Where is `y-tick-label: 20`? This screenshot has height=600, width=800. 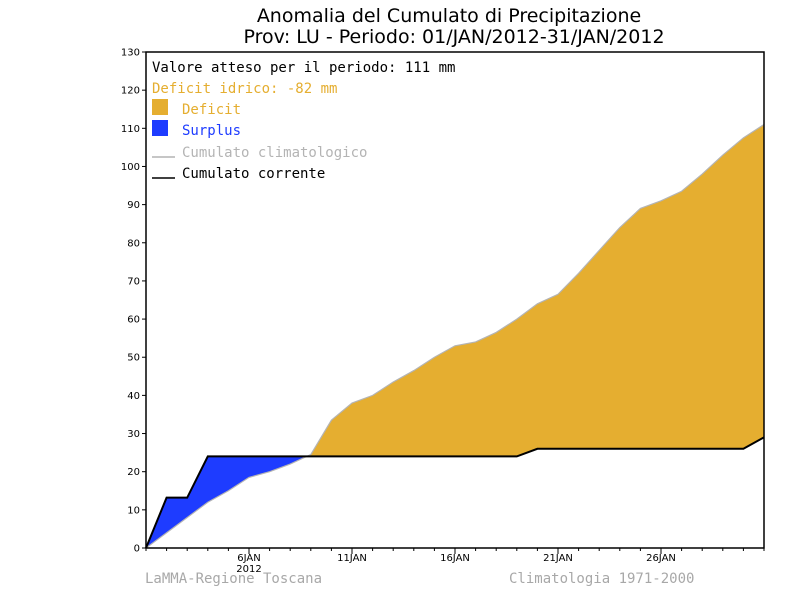 y-tick-label: 20 is located at coordinates (133, 472).